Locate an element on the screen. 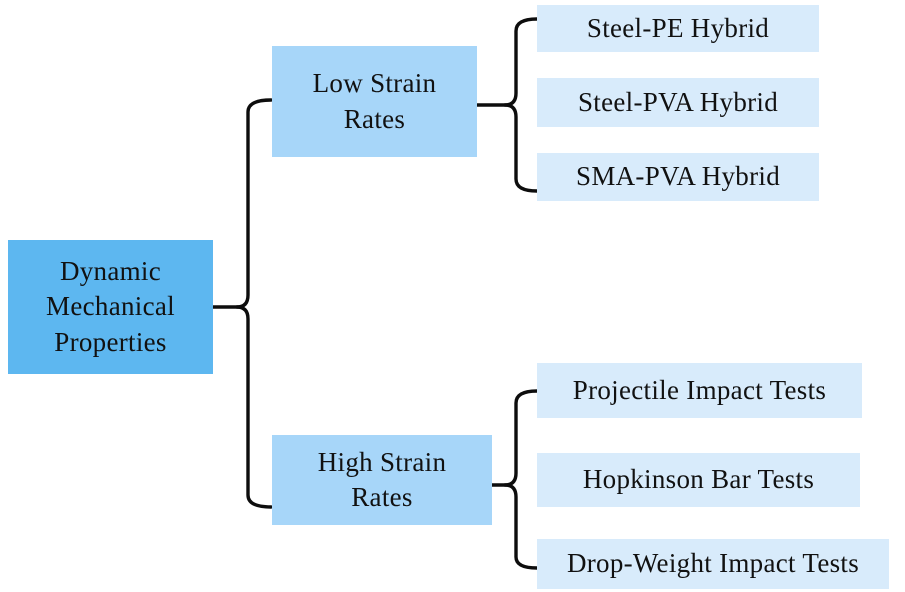  high-strain-label-line-1: High Strain is located at coordinates (382, 461).